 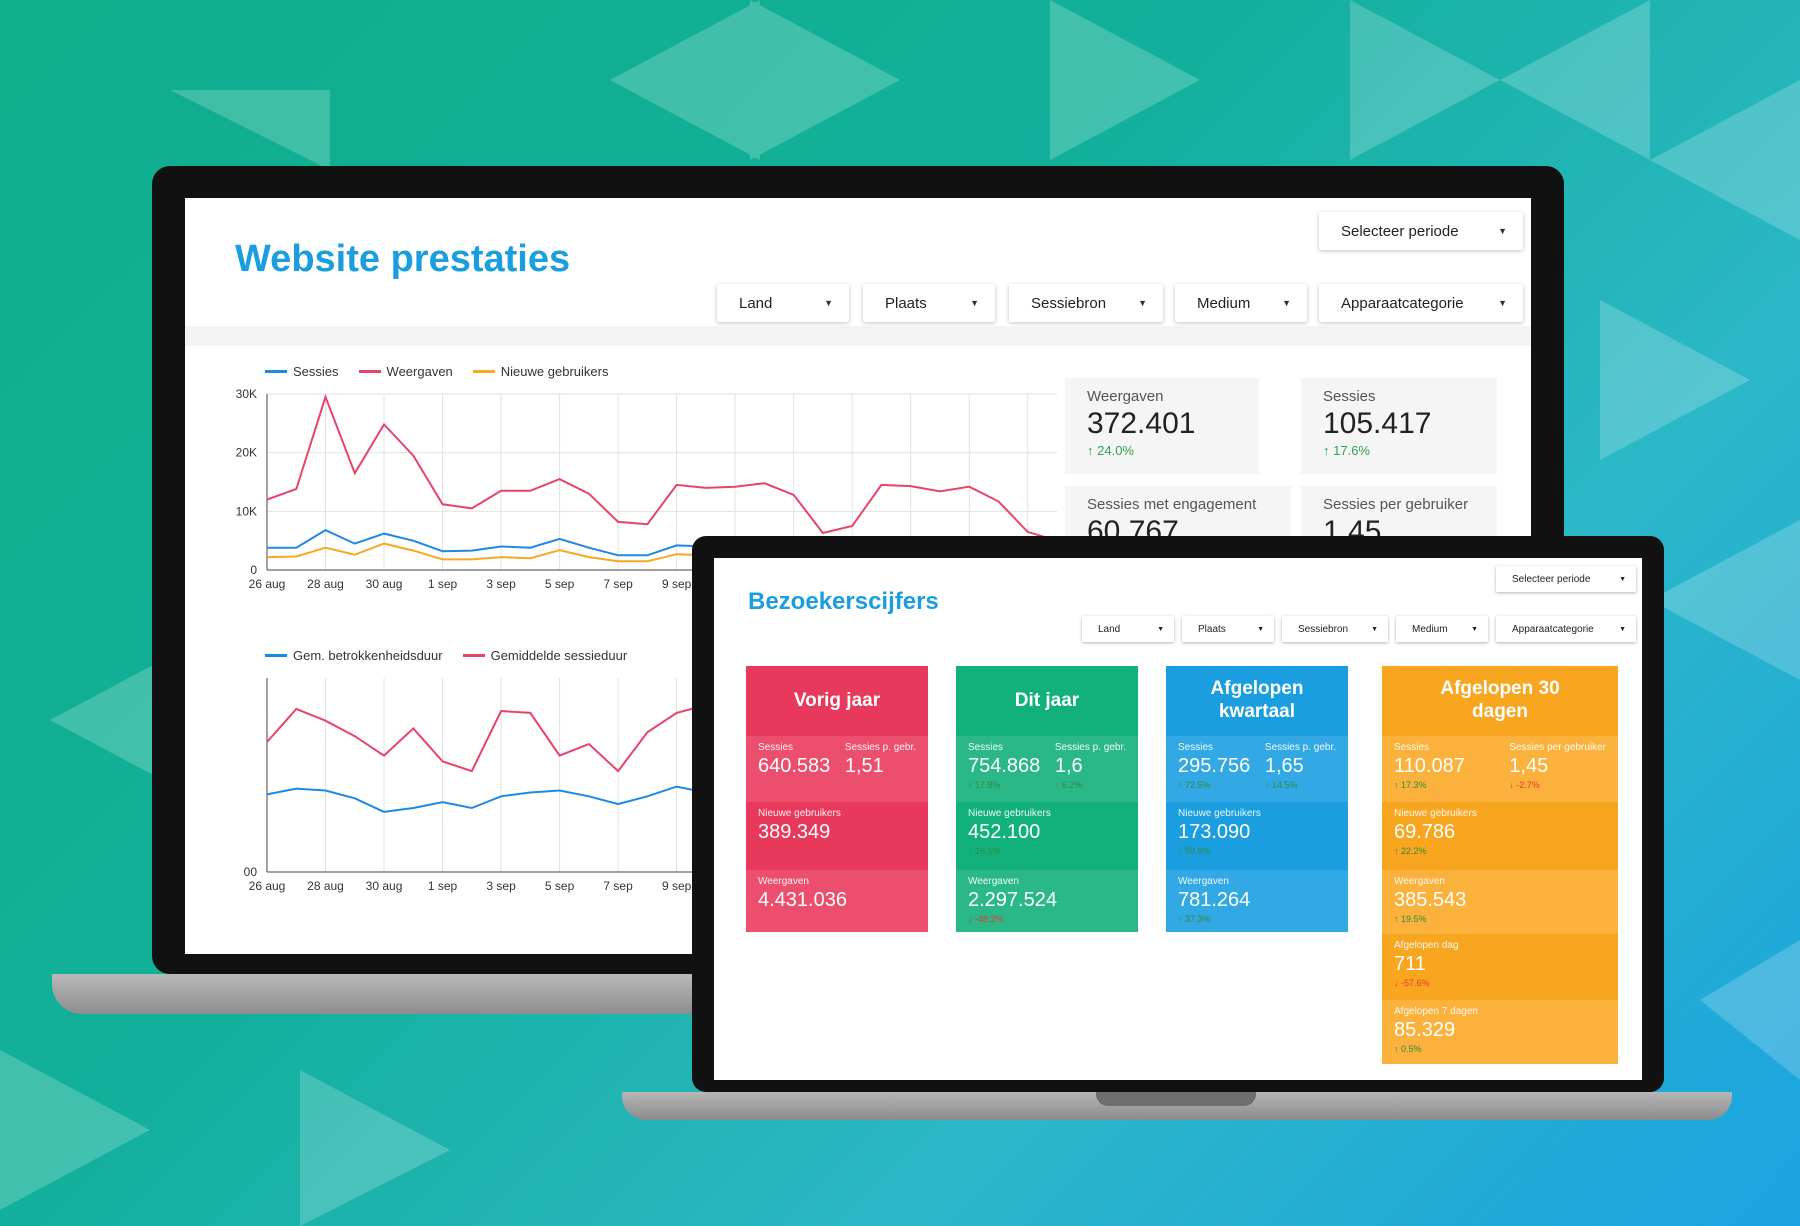 What do you see at coordinates (1529, 766) in the screenshot?
I see `metric-value: 1,45` at bounding box center [1529, 766].